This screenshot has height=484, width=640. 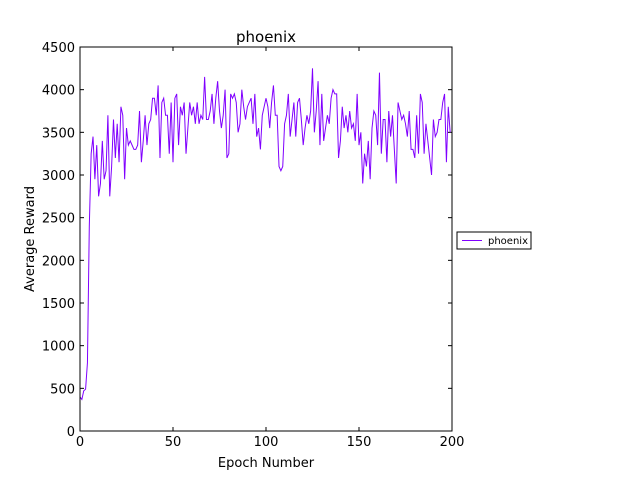 I want to click on y-tick-label: 3500, so click(x=58, y=133).